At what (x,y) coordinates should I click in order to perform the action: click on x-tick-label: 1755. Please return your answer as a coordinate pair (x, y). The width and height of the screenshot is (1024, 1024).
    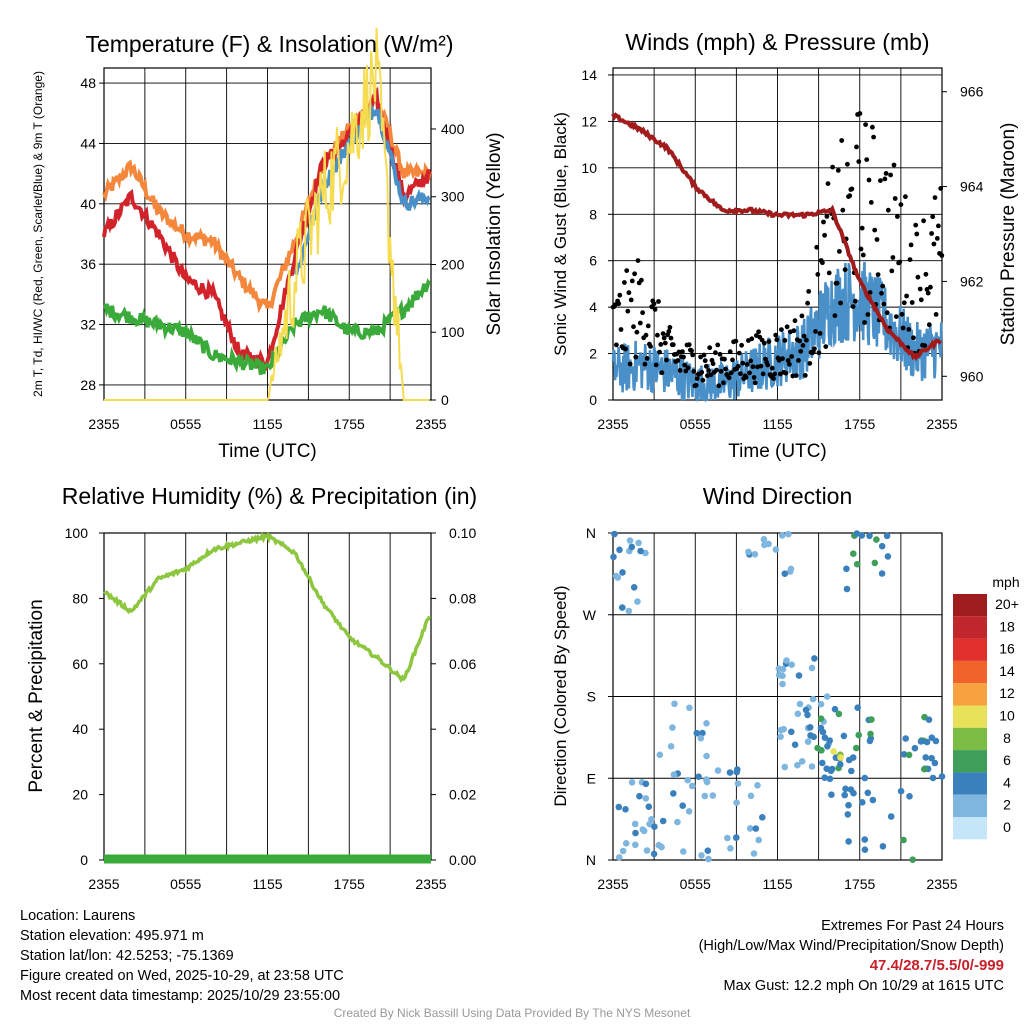
    Looking at the image, I should click on (859, 424).